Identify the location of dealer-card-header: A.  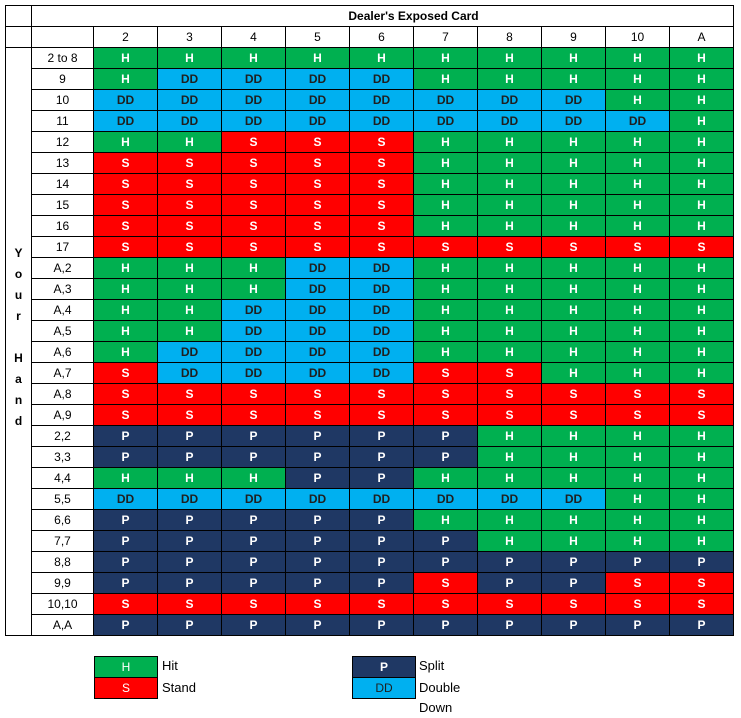
(701, 37).